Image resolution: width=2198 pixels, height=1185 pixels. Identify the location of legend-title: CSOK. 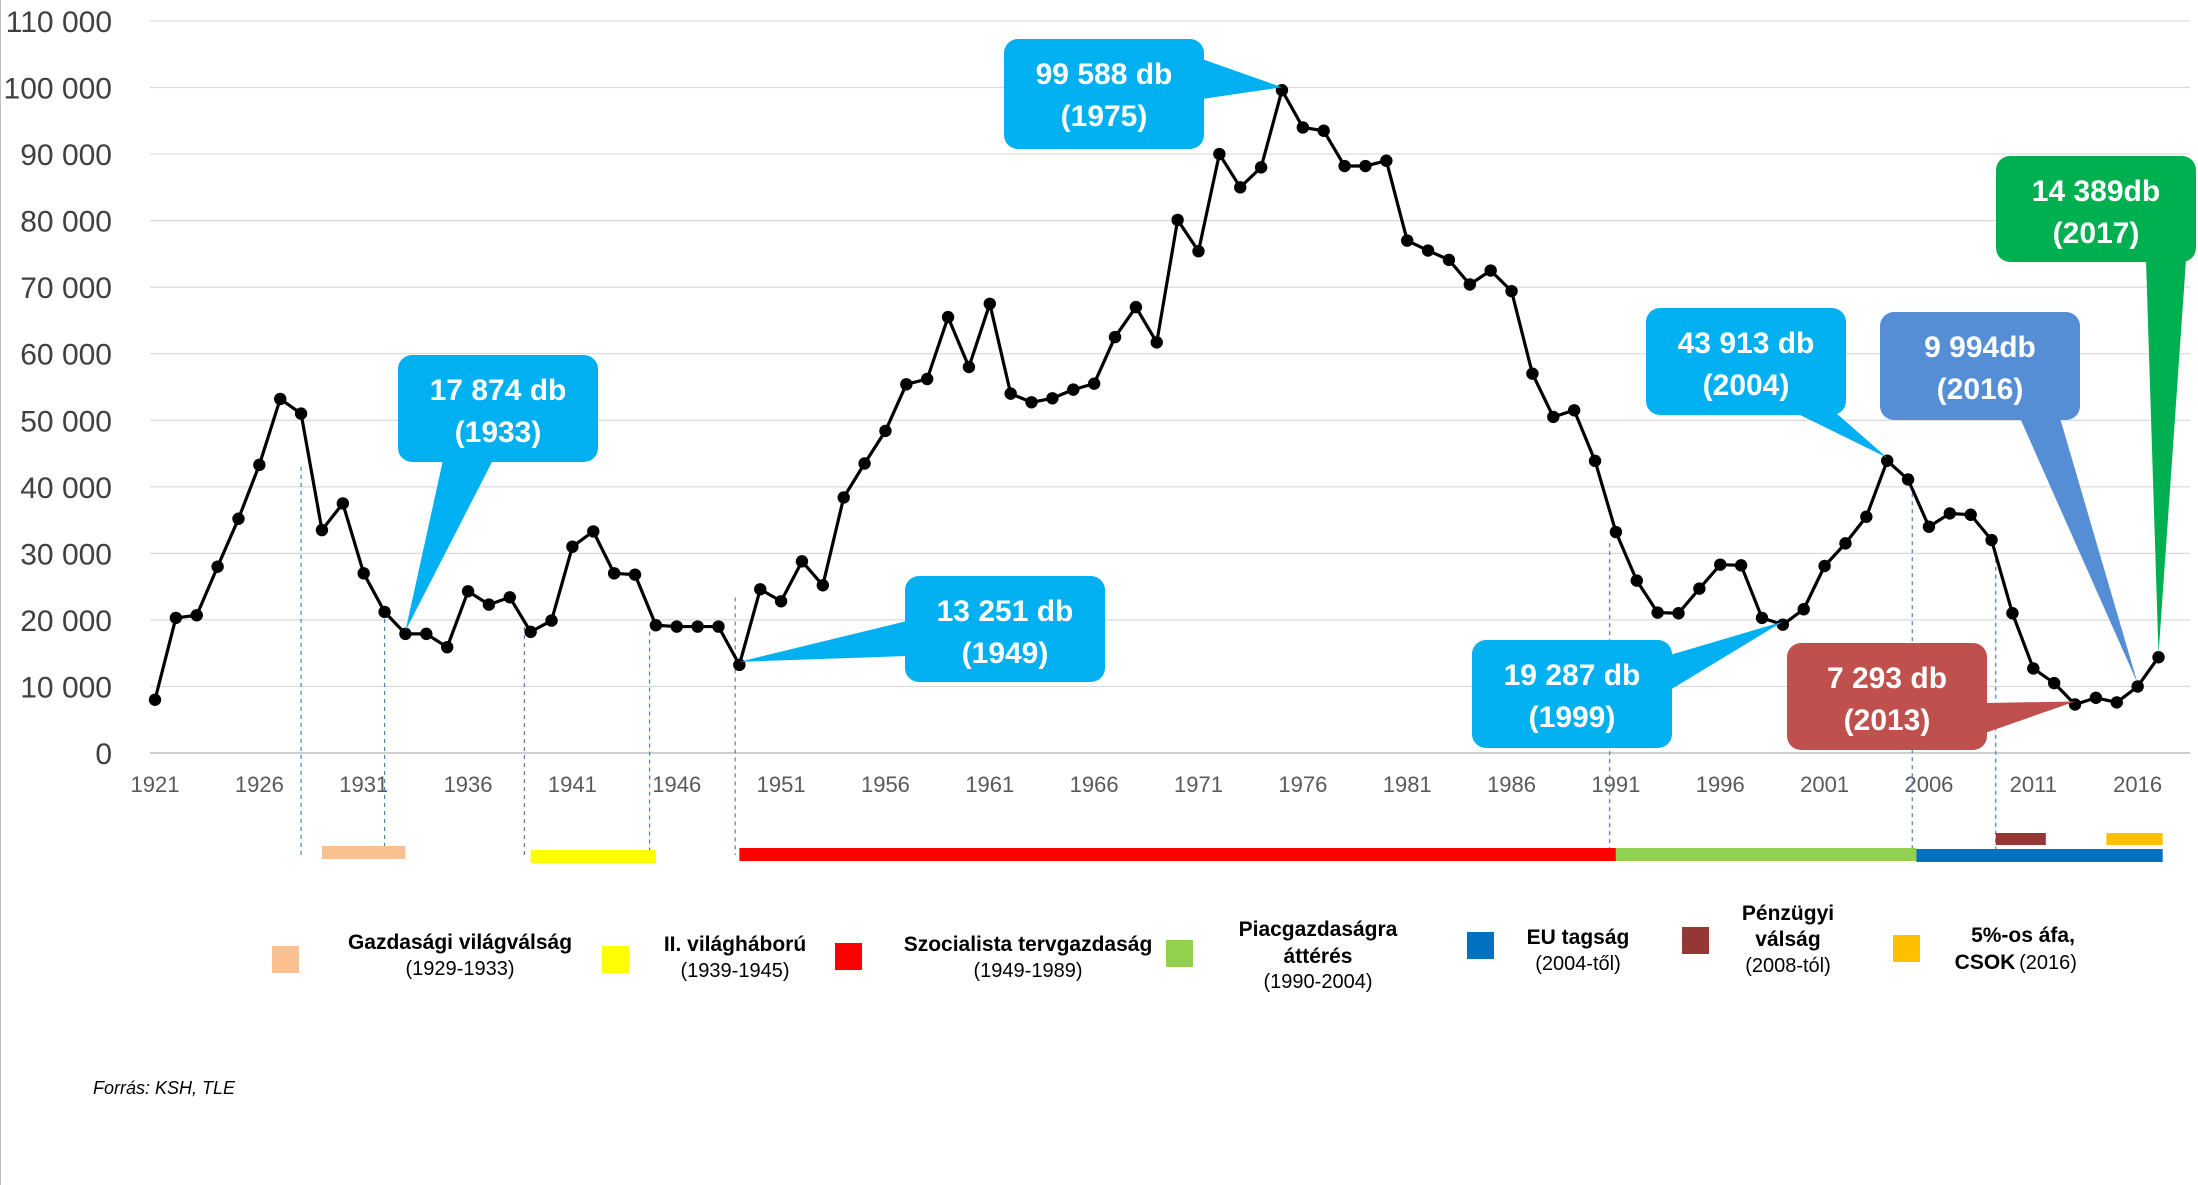
(1985, 962).